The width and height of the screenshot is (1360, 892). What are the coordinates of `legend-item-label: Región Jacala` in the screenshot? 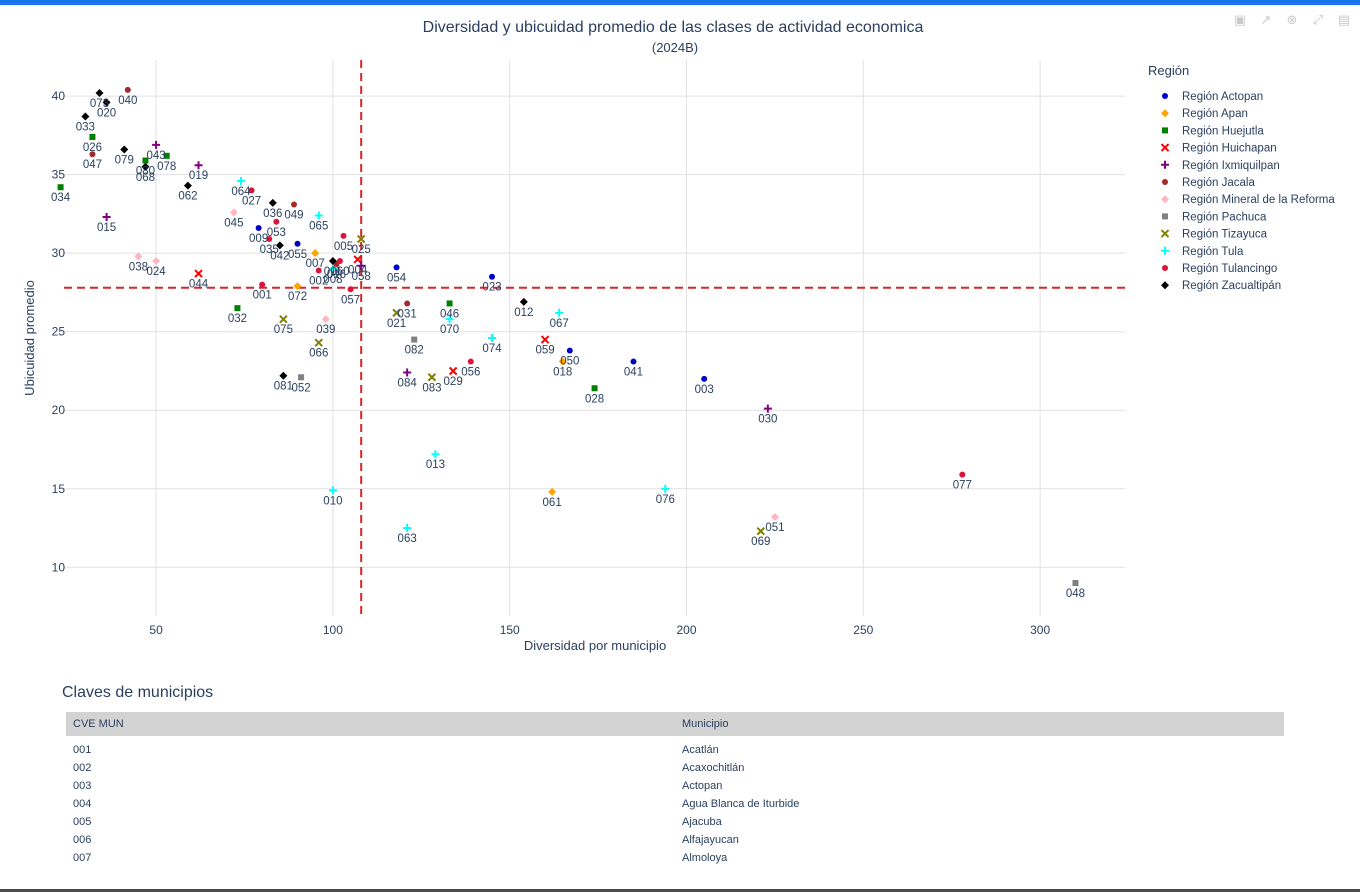 It's located at (1218, 183).